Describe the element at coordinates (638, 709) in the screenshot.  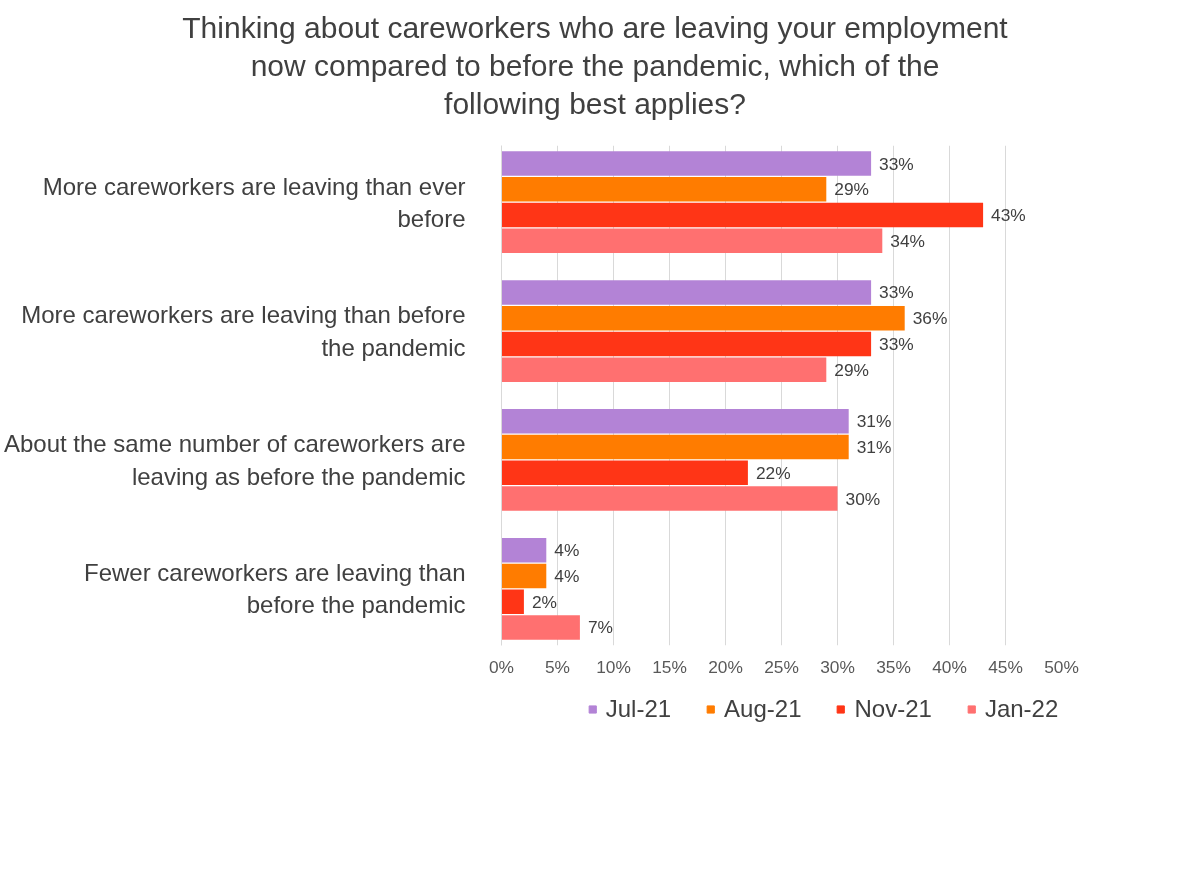
I see `legend-label: Jul-21` at that location.